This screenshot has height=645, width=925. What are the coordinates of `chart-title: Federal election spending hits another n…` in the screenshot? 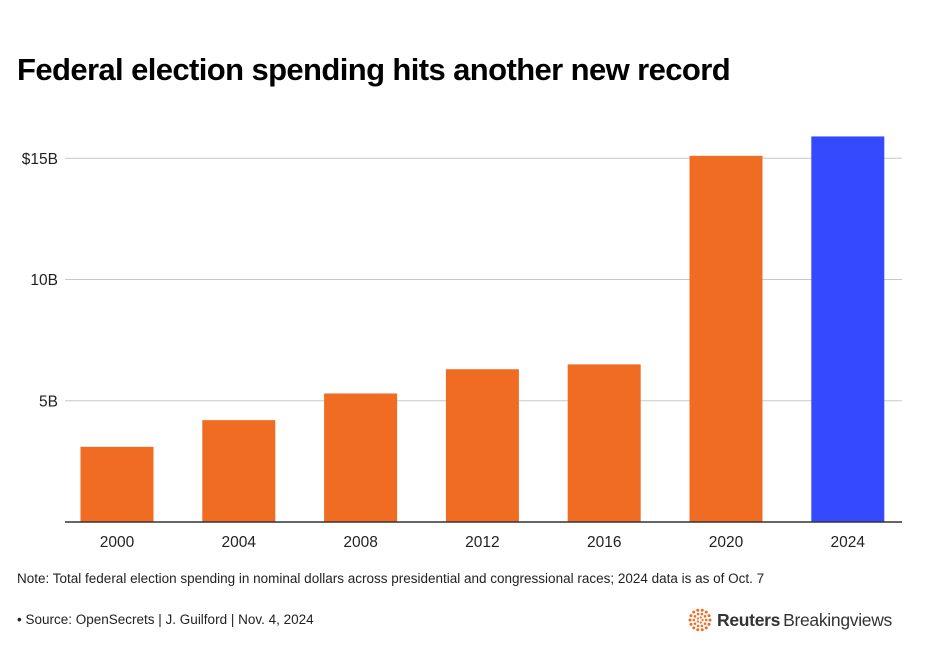 It's located at (374, 69).